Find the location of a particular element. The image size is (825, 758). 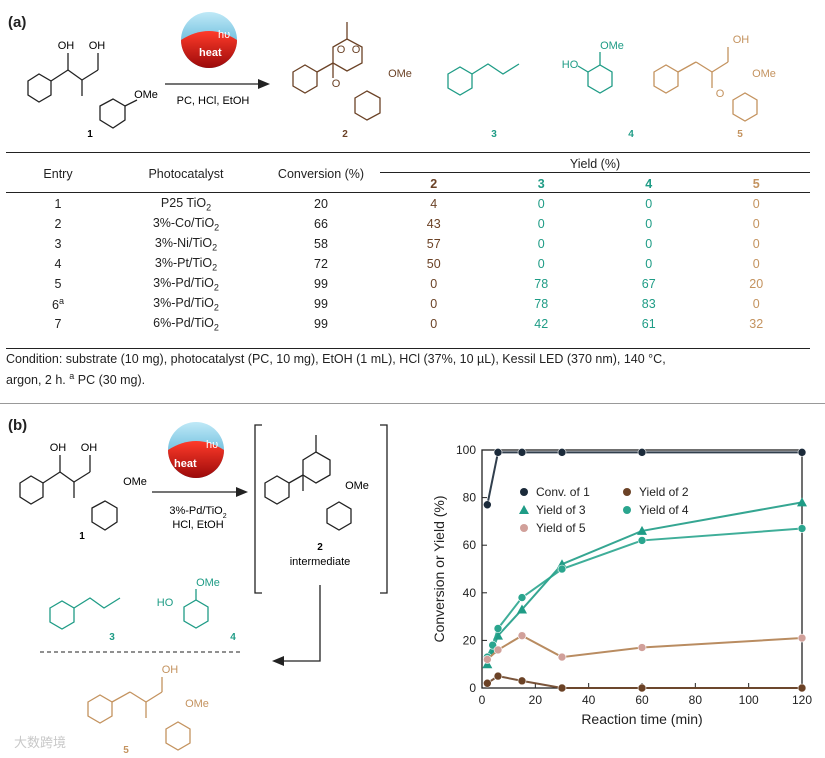

col-y5: 5 is located at coordinates (756, 184).